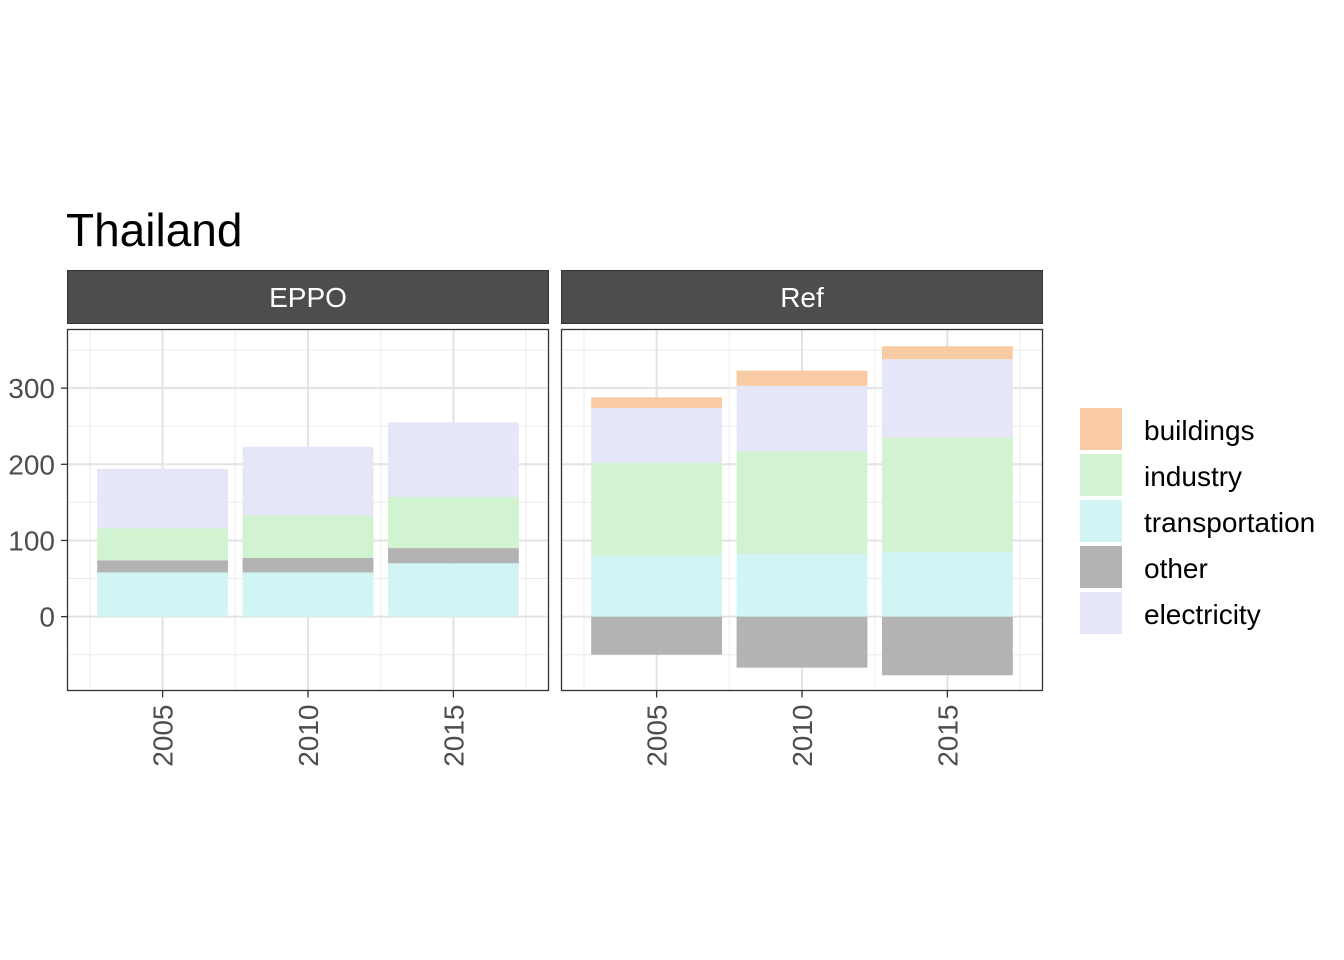 The image size is (1344, 960). Describe the element at coordinates (1101, 567) in the screenshot. I see `legend-key-other` at that location.